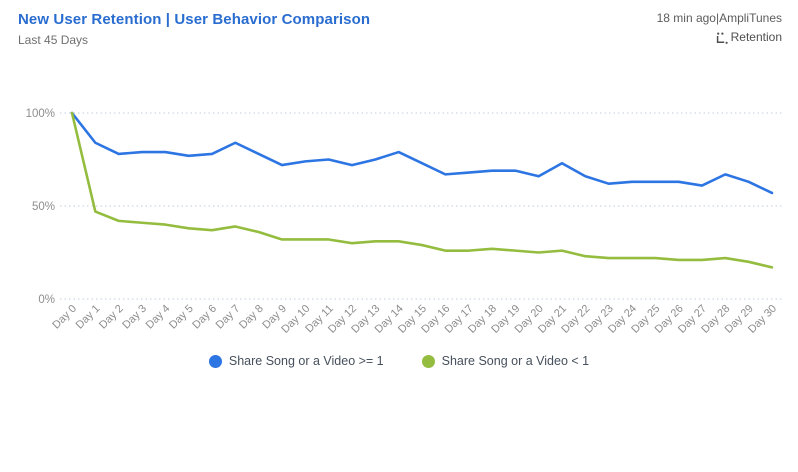 This screenshot has height=472, width=798. Describe the element at coordinates (204, 317) in the screenshot. I see `x-axis-tick-label: Day 6` at that location.